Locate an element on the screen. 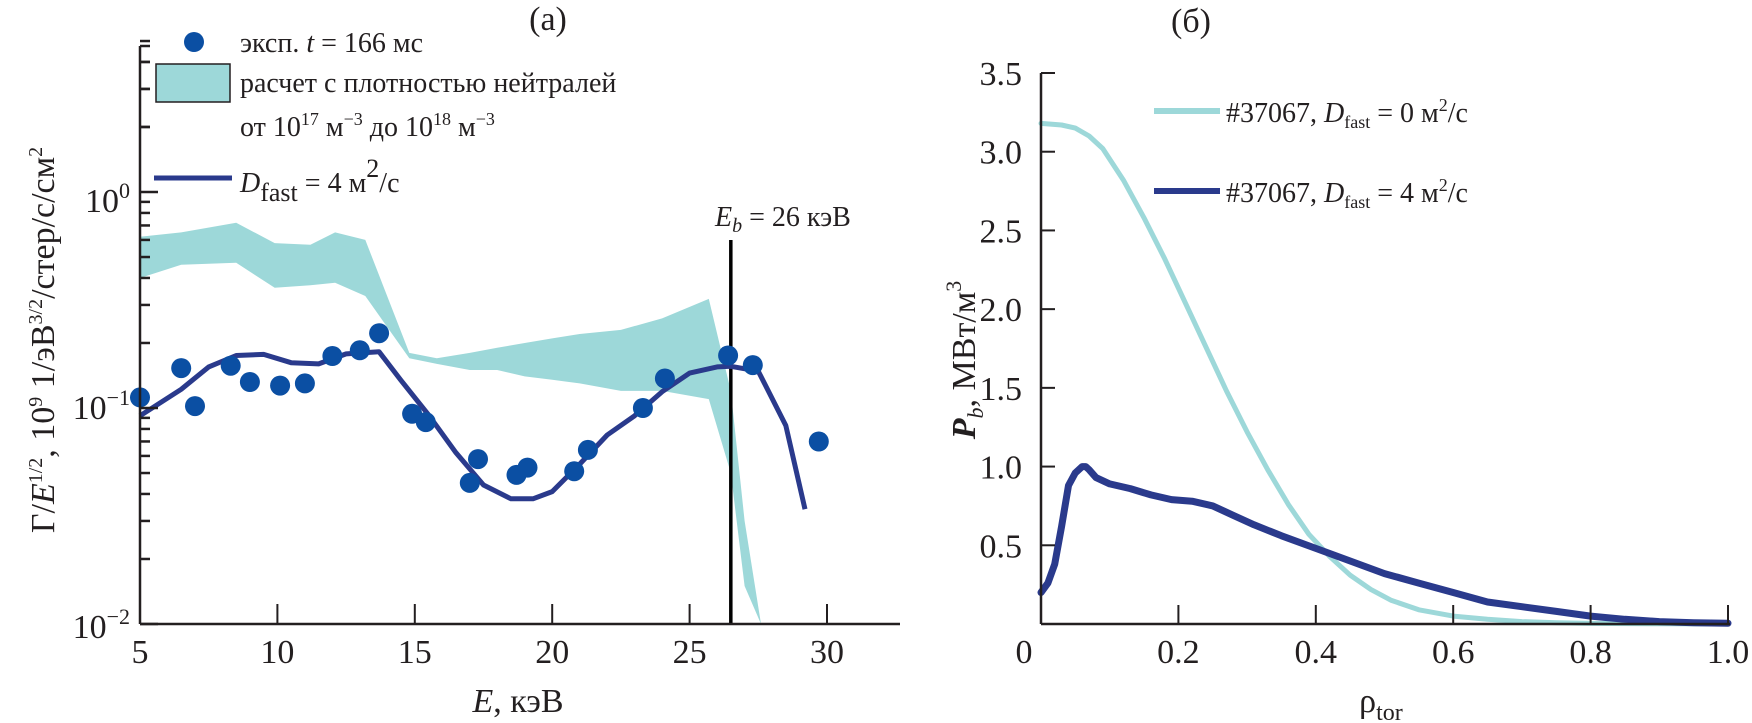 This screenshot has height=723, width=1752. line-layer is located at coordinates (473, 429).